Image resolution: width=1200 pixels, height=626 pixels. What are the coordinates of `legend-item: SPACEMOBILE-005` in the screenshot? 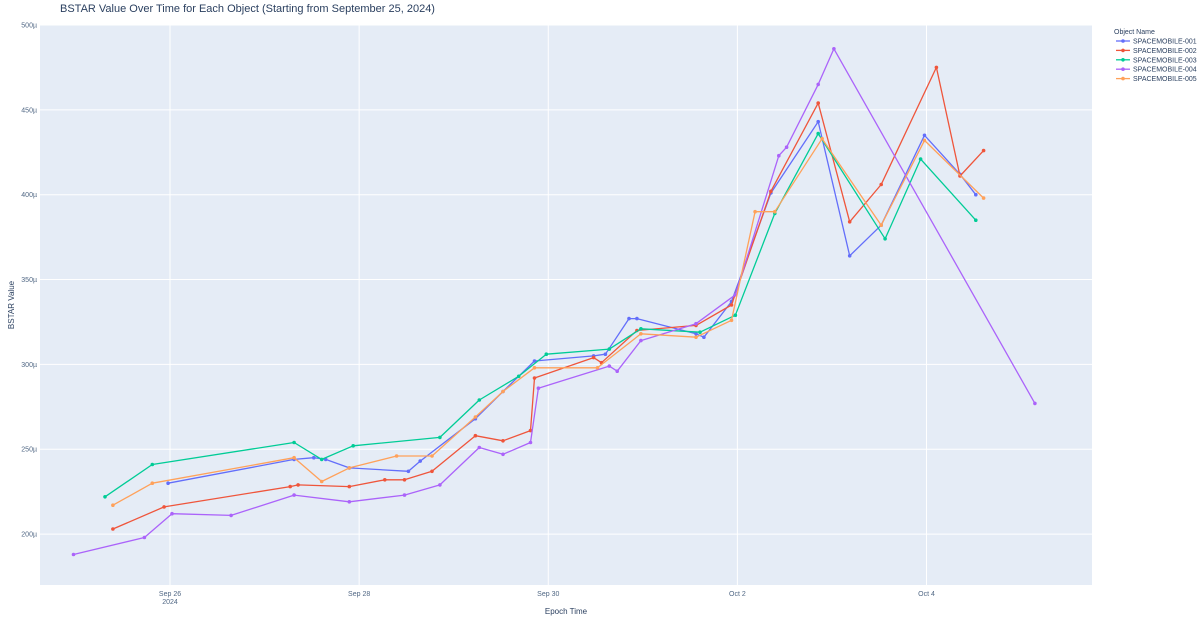 It's located at (1156, 79).